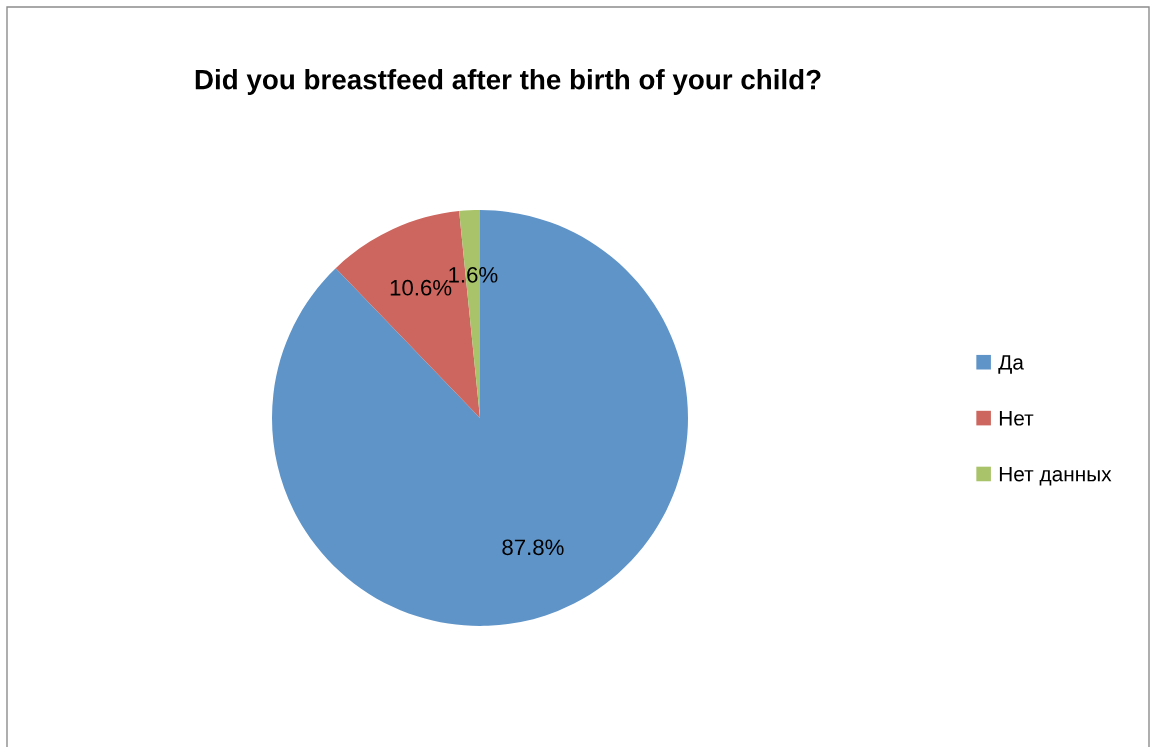 The image size is (1152, 747). I want to click on data-label: 87.8%, so click(533, 547).